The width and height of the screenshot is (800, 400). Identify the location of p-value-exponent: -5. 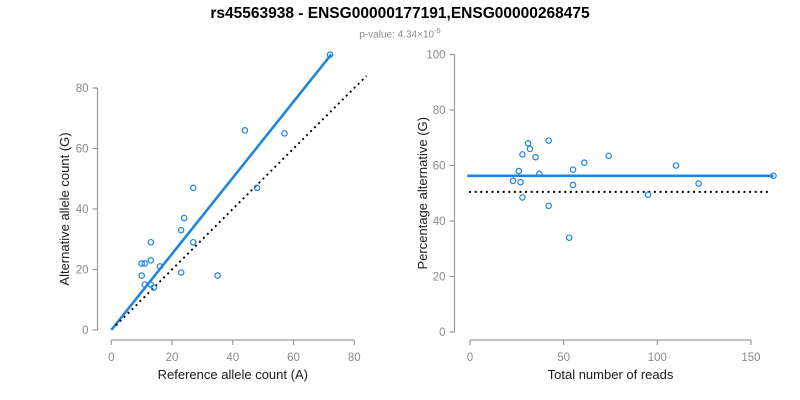
(437, 30).